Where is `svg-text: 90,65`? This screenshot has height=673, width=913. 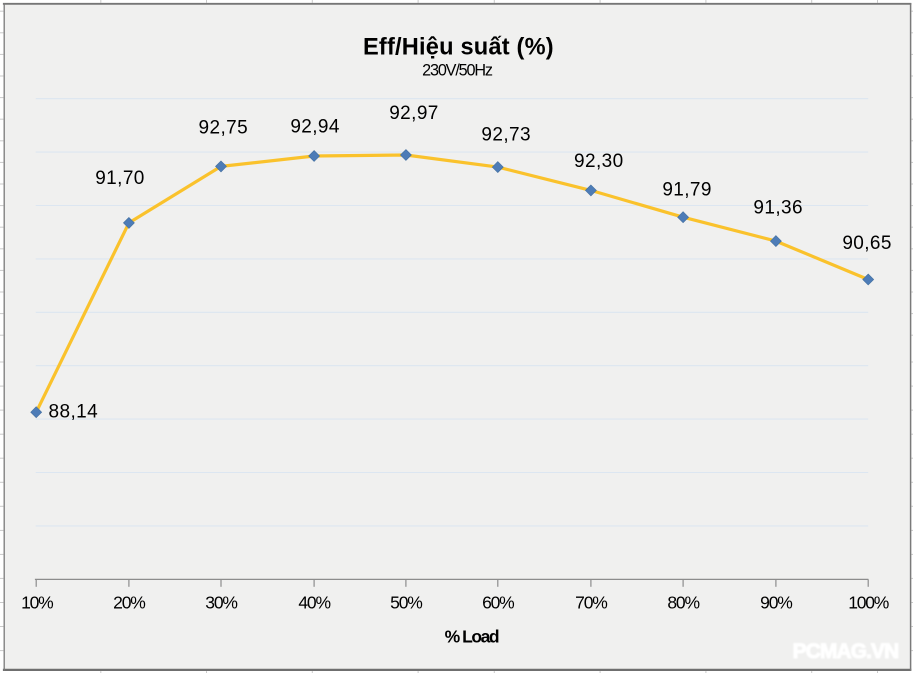
svg-text: 90,65 is located at coordinates (867, 243).